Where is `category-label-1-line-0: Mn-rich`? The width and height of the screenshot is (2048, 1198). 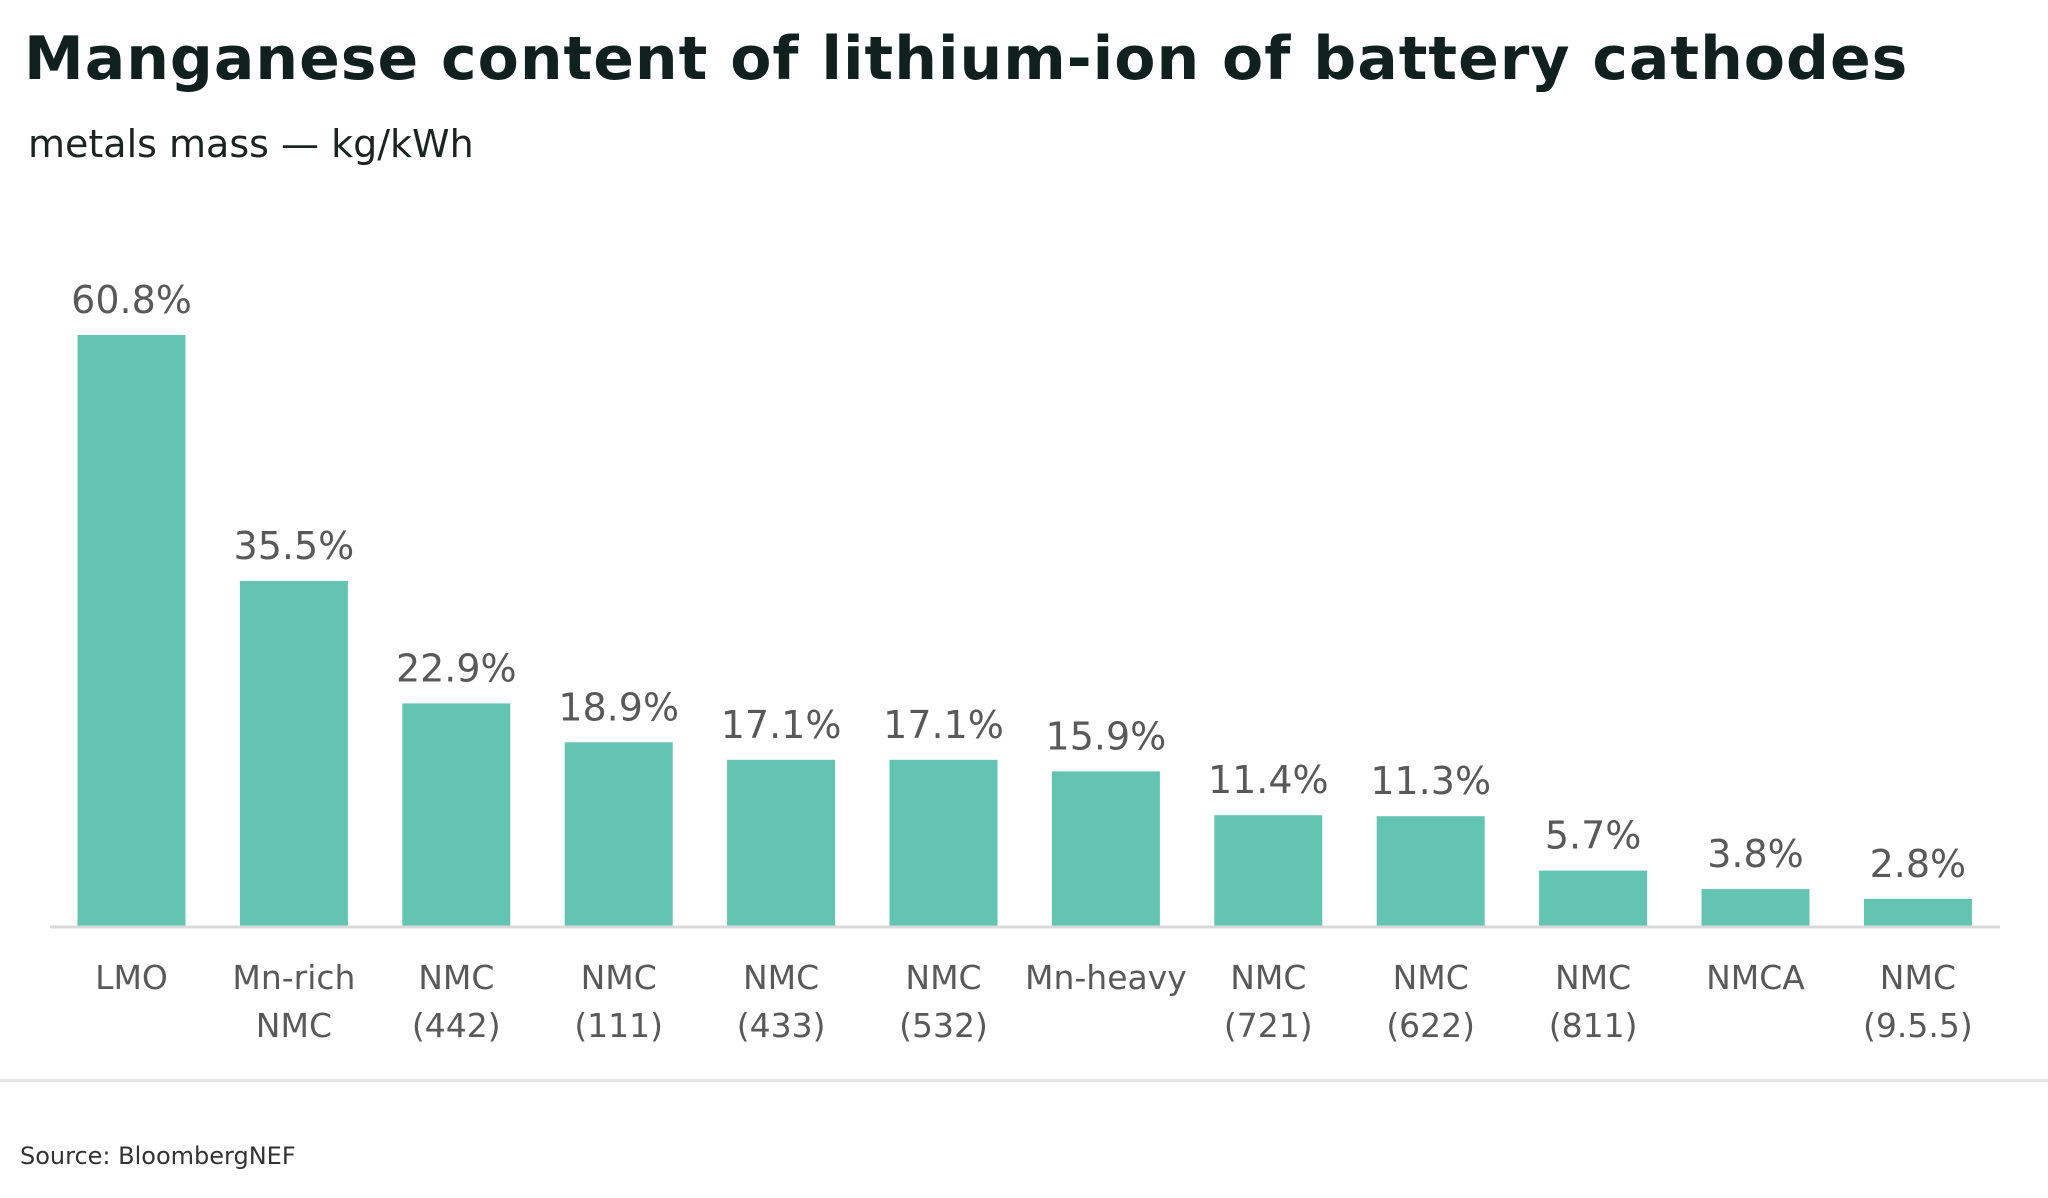
category-label-1-line-0: Mn-rich is located at coordinates (293, 977).